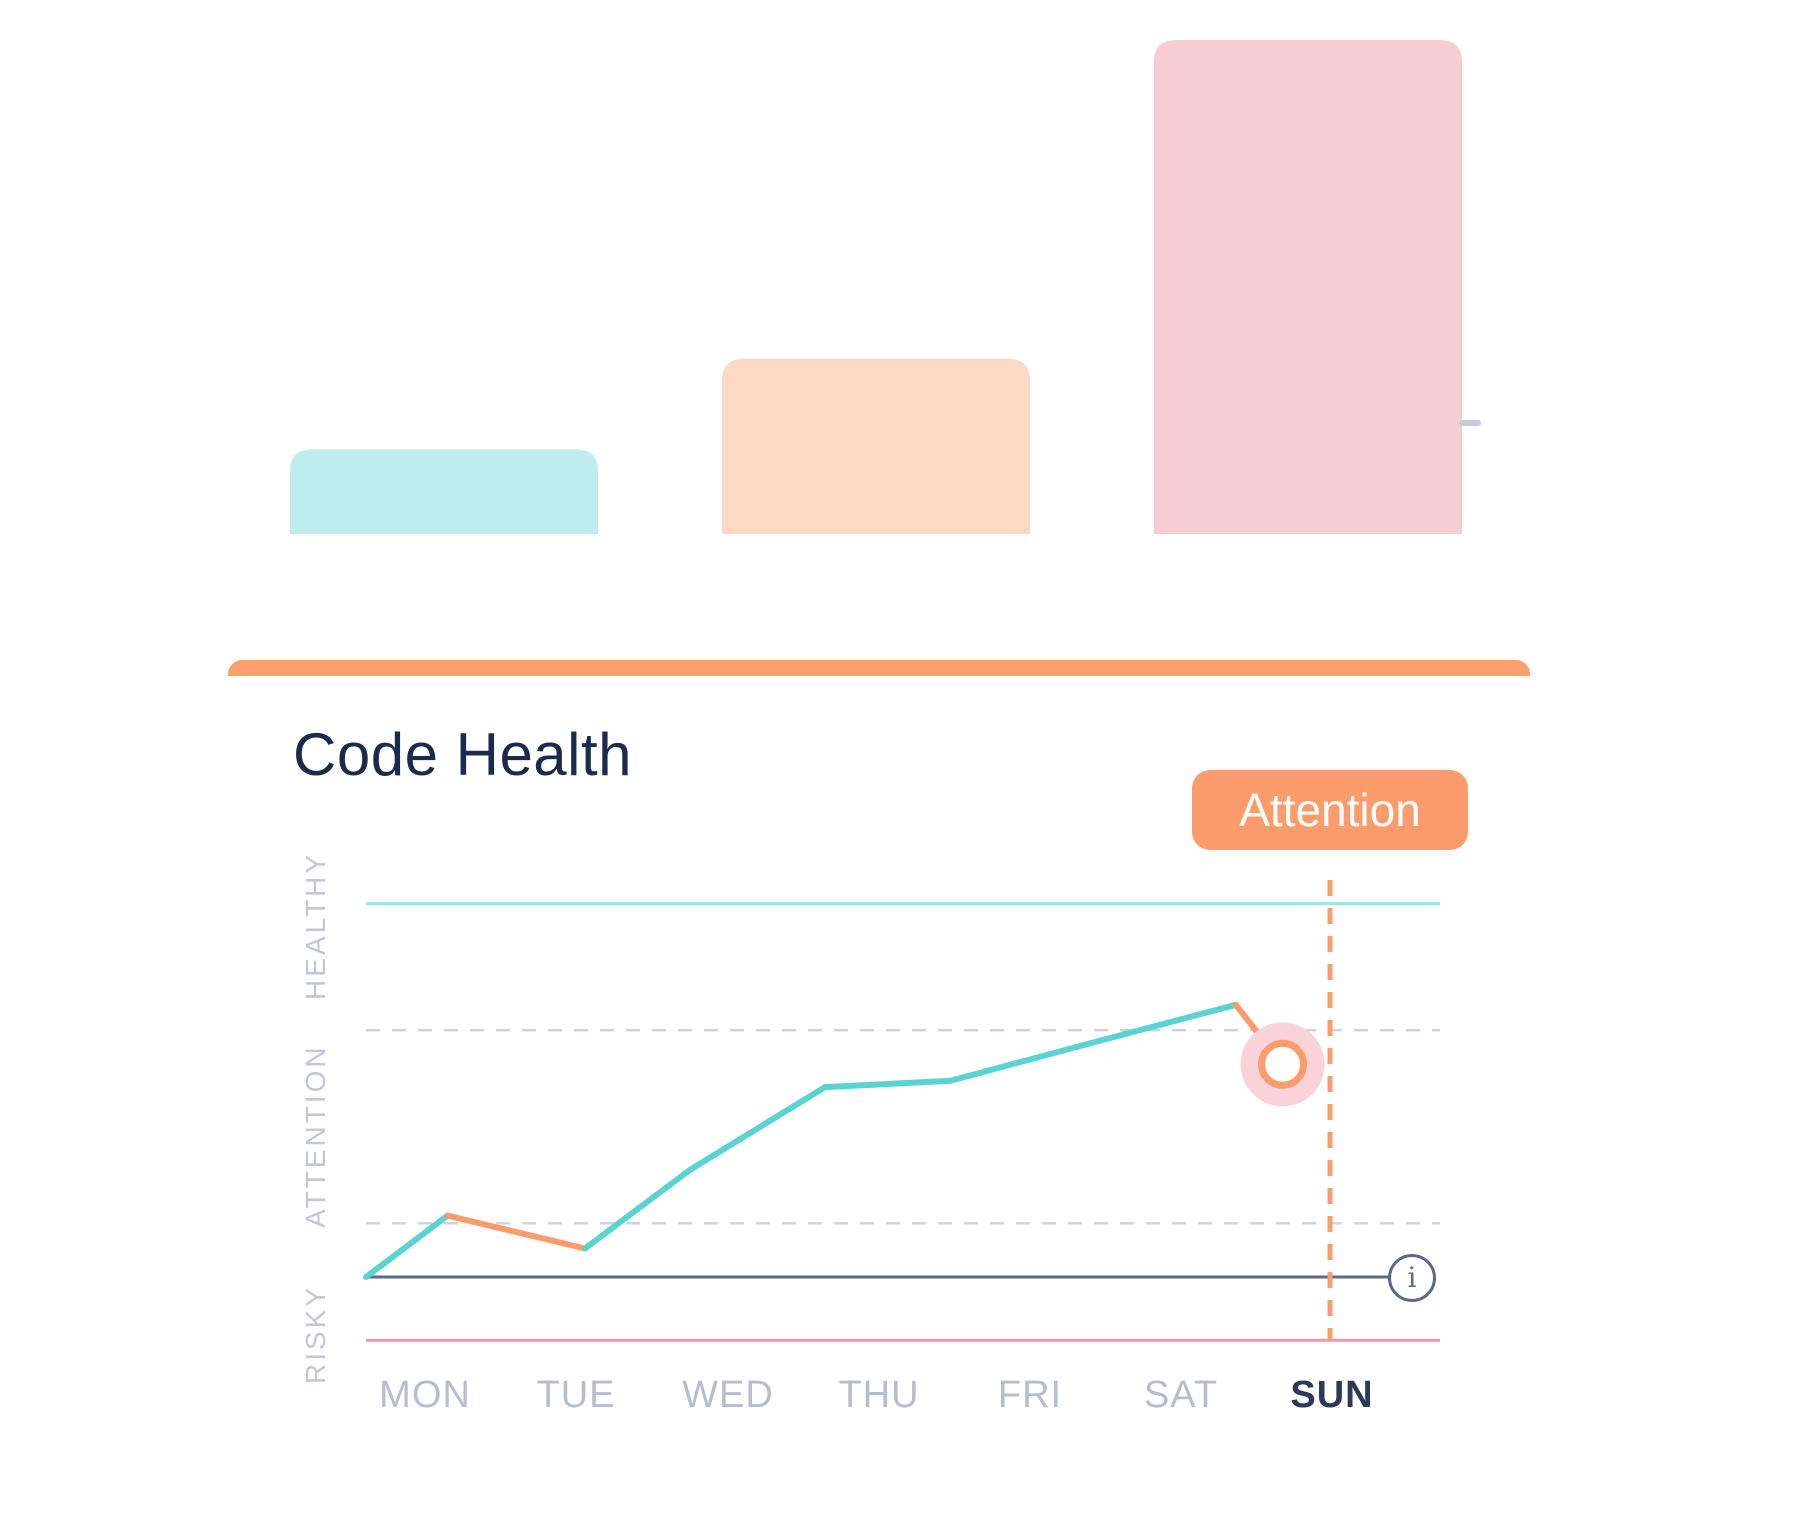  What do you see at coordinates (728, 1395) in the screenshot?
I see `x-label-wed: WED` at bounding box center [728, 1395].